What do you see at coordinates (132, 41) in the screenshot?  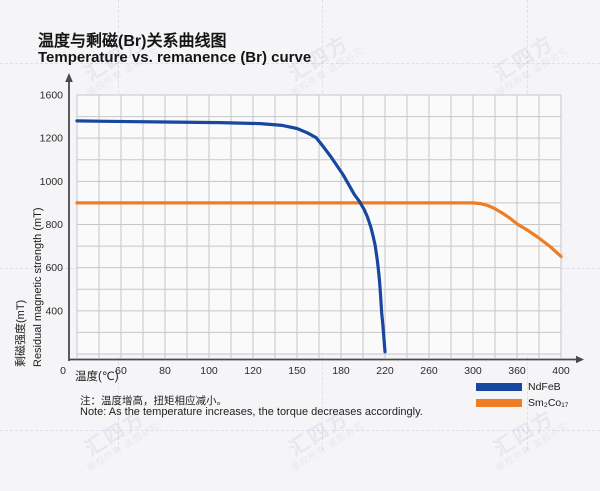 I see `page-title-zh: 温度与剩磁(Br)关系曲线图` at bounding box center [132, 41].